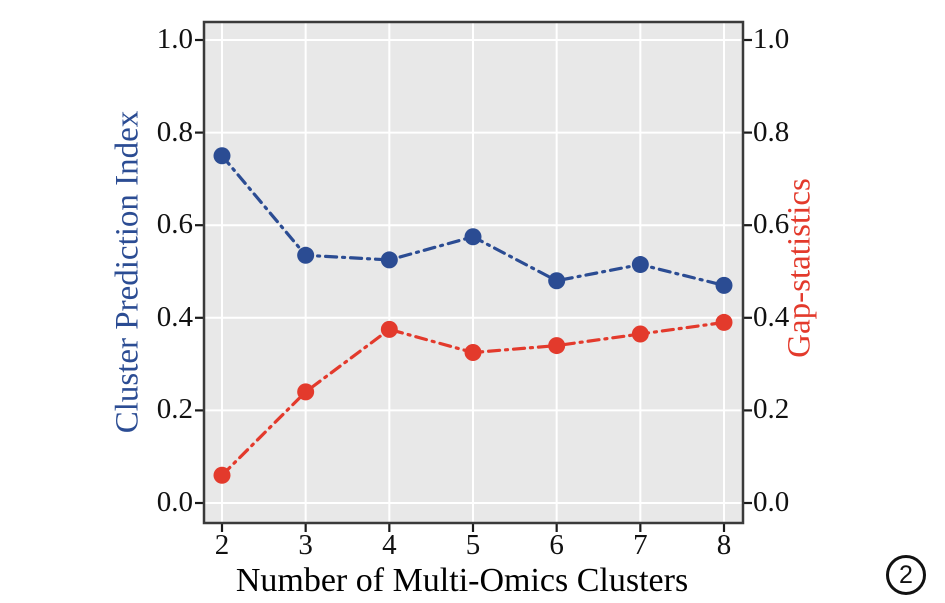  I want to click on x-tick-label: 2, so click(222, 545).